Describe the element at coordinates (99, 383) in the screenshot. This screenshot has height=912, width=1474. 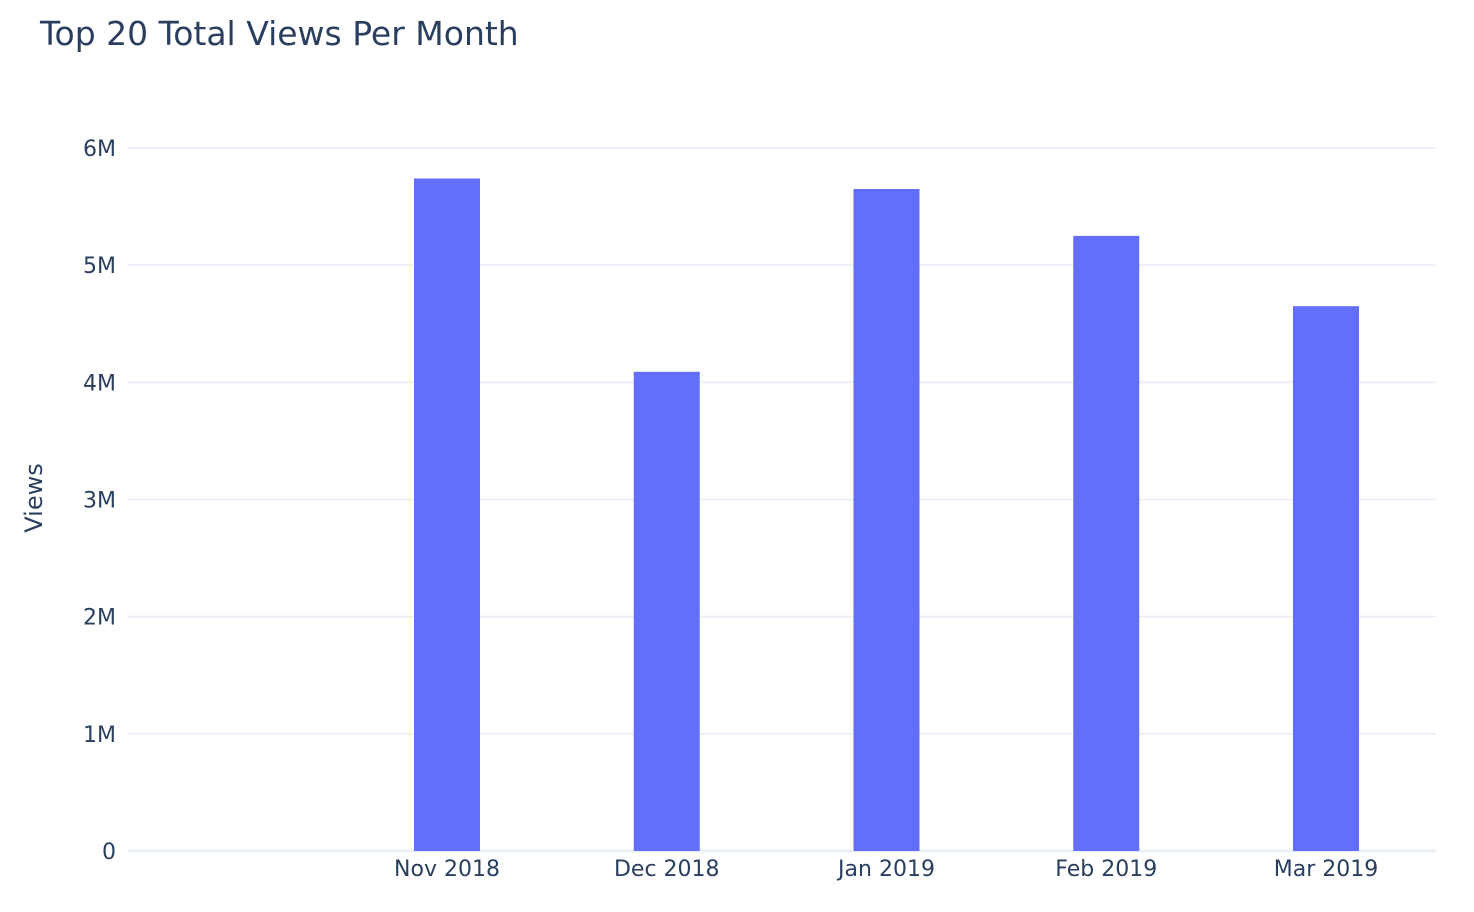
I see `y-tick-label: 4M` at that location.